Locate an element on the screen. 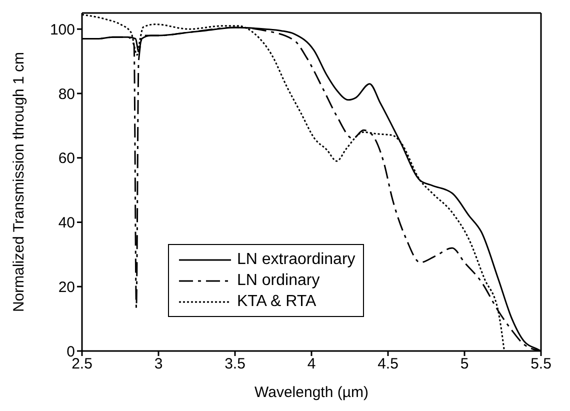 This screenshot has width=570, height=411. x-tick-label: 3.5 is located at coordinates (235, 364).